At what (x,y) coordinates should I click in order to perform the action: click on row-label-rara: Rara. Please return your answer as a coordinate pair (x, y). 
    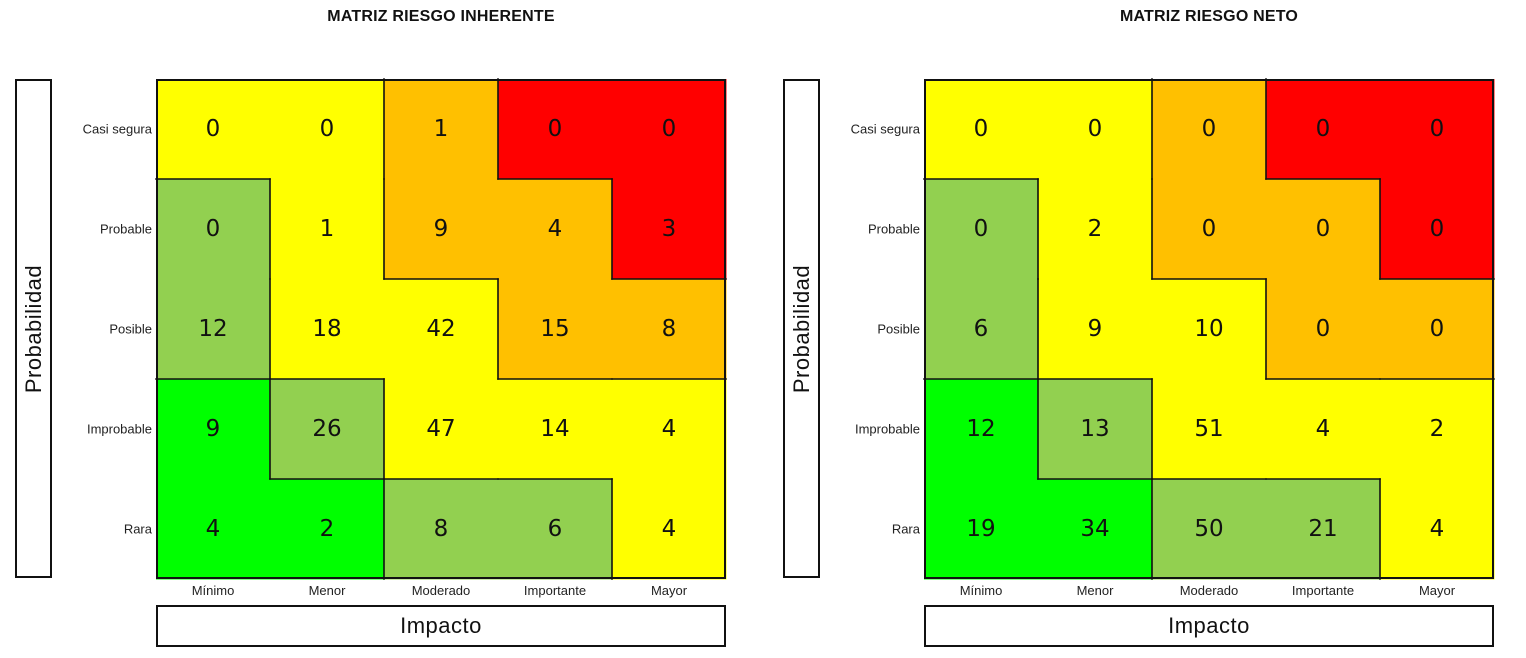
    Looking at the image, I should click on (137, 529).